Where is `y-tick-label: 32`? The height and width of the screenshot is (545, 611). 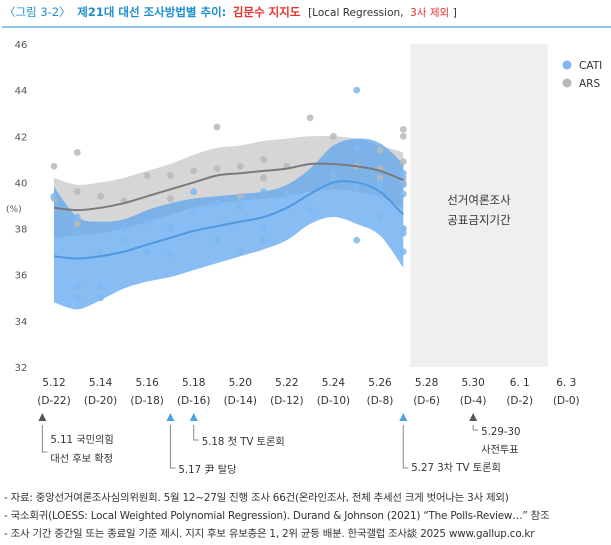 y-tick-label: 32 is located at coordinates (21, 368).